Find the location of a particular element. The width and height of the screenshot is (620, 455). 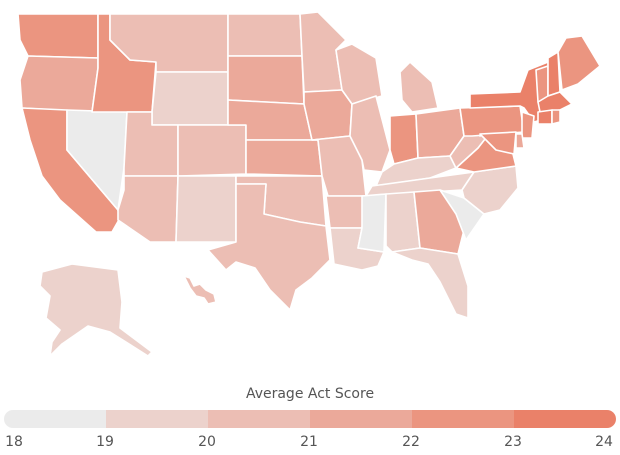

legend-tick-label: 19 is located at coordinates (105, 442).